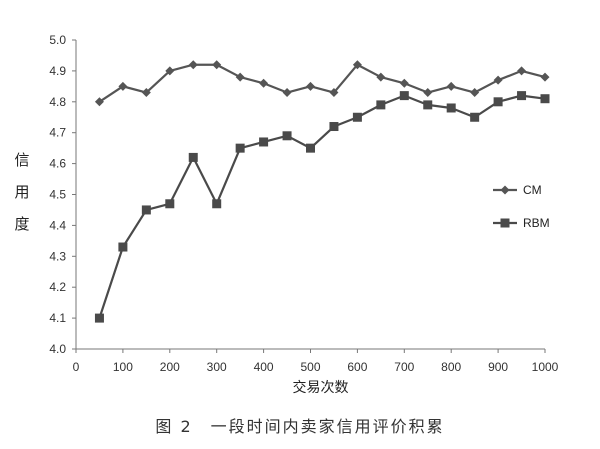  I want to click on y-axis-label: 信用度, so click(21, 192).